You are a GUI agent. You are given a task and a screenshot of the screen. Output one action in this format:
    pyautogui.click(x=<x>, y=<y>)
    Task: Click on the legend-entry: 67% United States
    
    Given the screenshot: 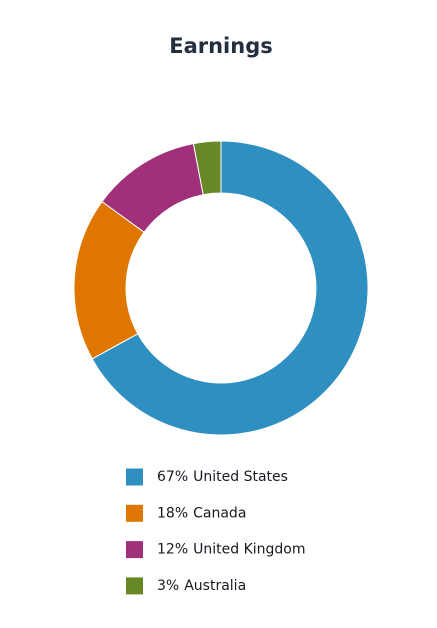 What is the action you would take?
    pyautogui.click(x=222, y=477)
    